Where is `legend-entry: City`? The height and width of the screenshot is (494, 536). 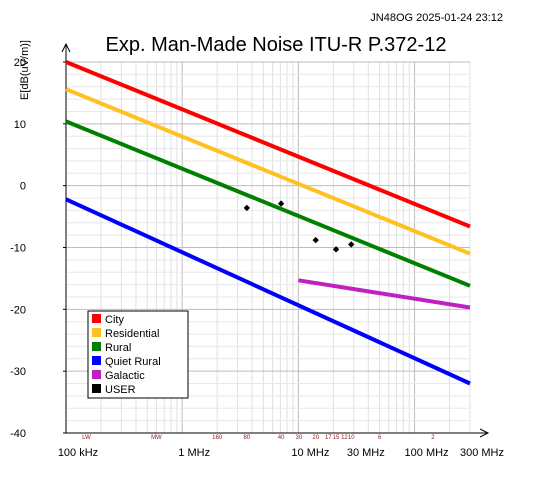
legend-entry: City is located at coordinates (114, 320).